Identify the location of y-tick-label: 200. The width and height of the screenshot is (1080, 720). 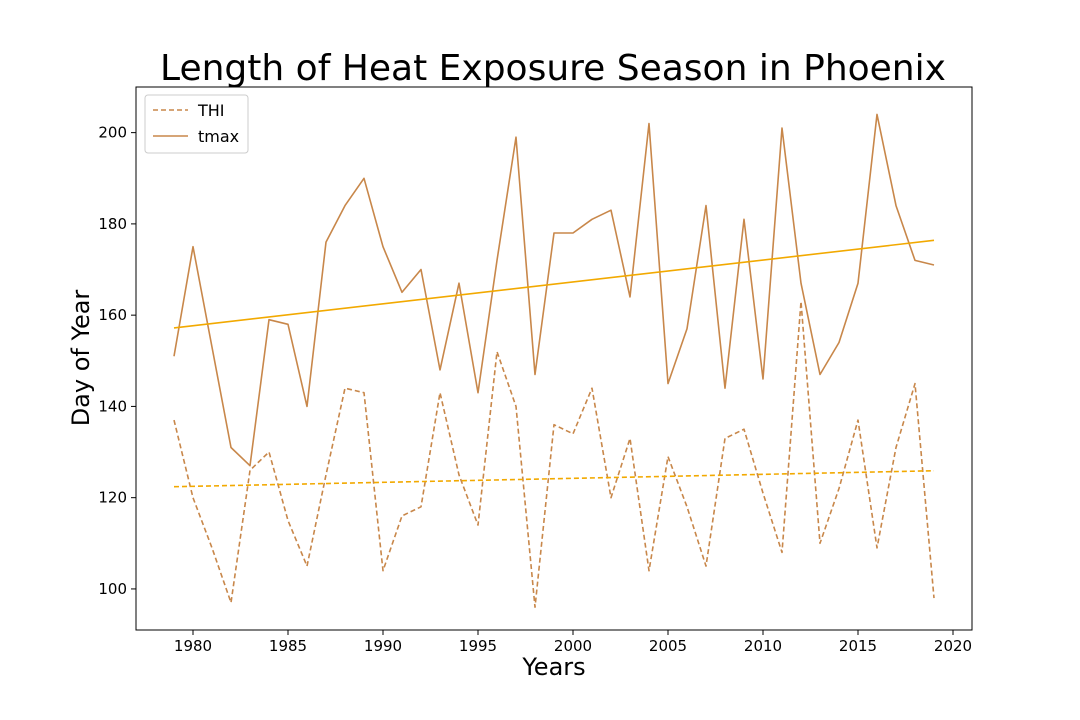
(112, 133).